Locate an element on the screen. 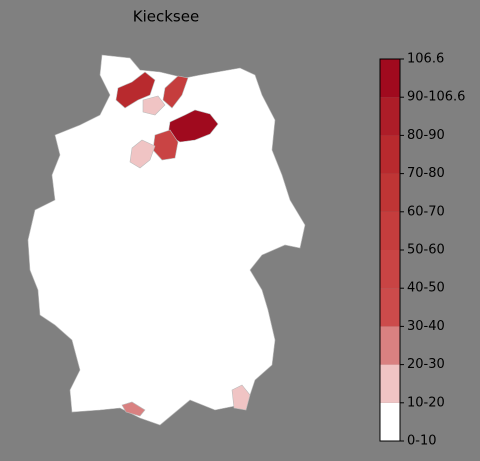  legend-label: 90-106.6 is located at coordinates (436, 97).